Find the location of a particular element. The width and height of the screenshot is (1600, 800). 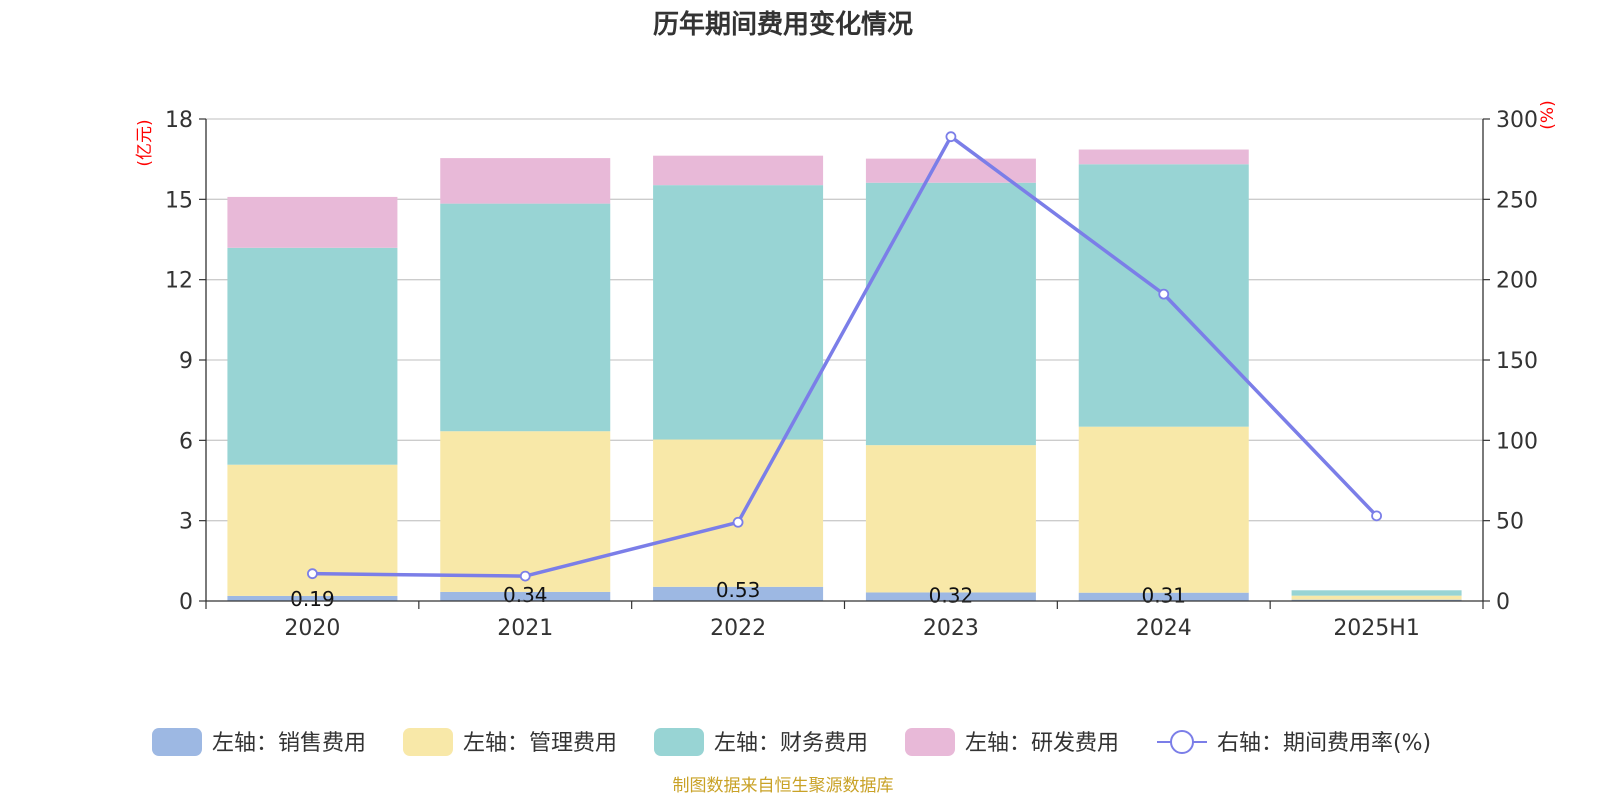

bar-value-label: 0.31 is located at coordinates (1163, 596).